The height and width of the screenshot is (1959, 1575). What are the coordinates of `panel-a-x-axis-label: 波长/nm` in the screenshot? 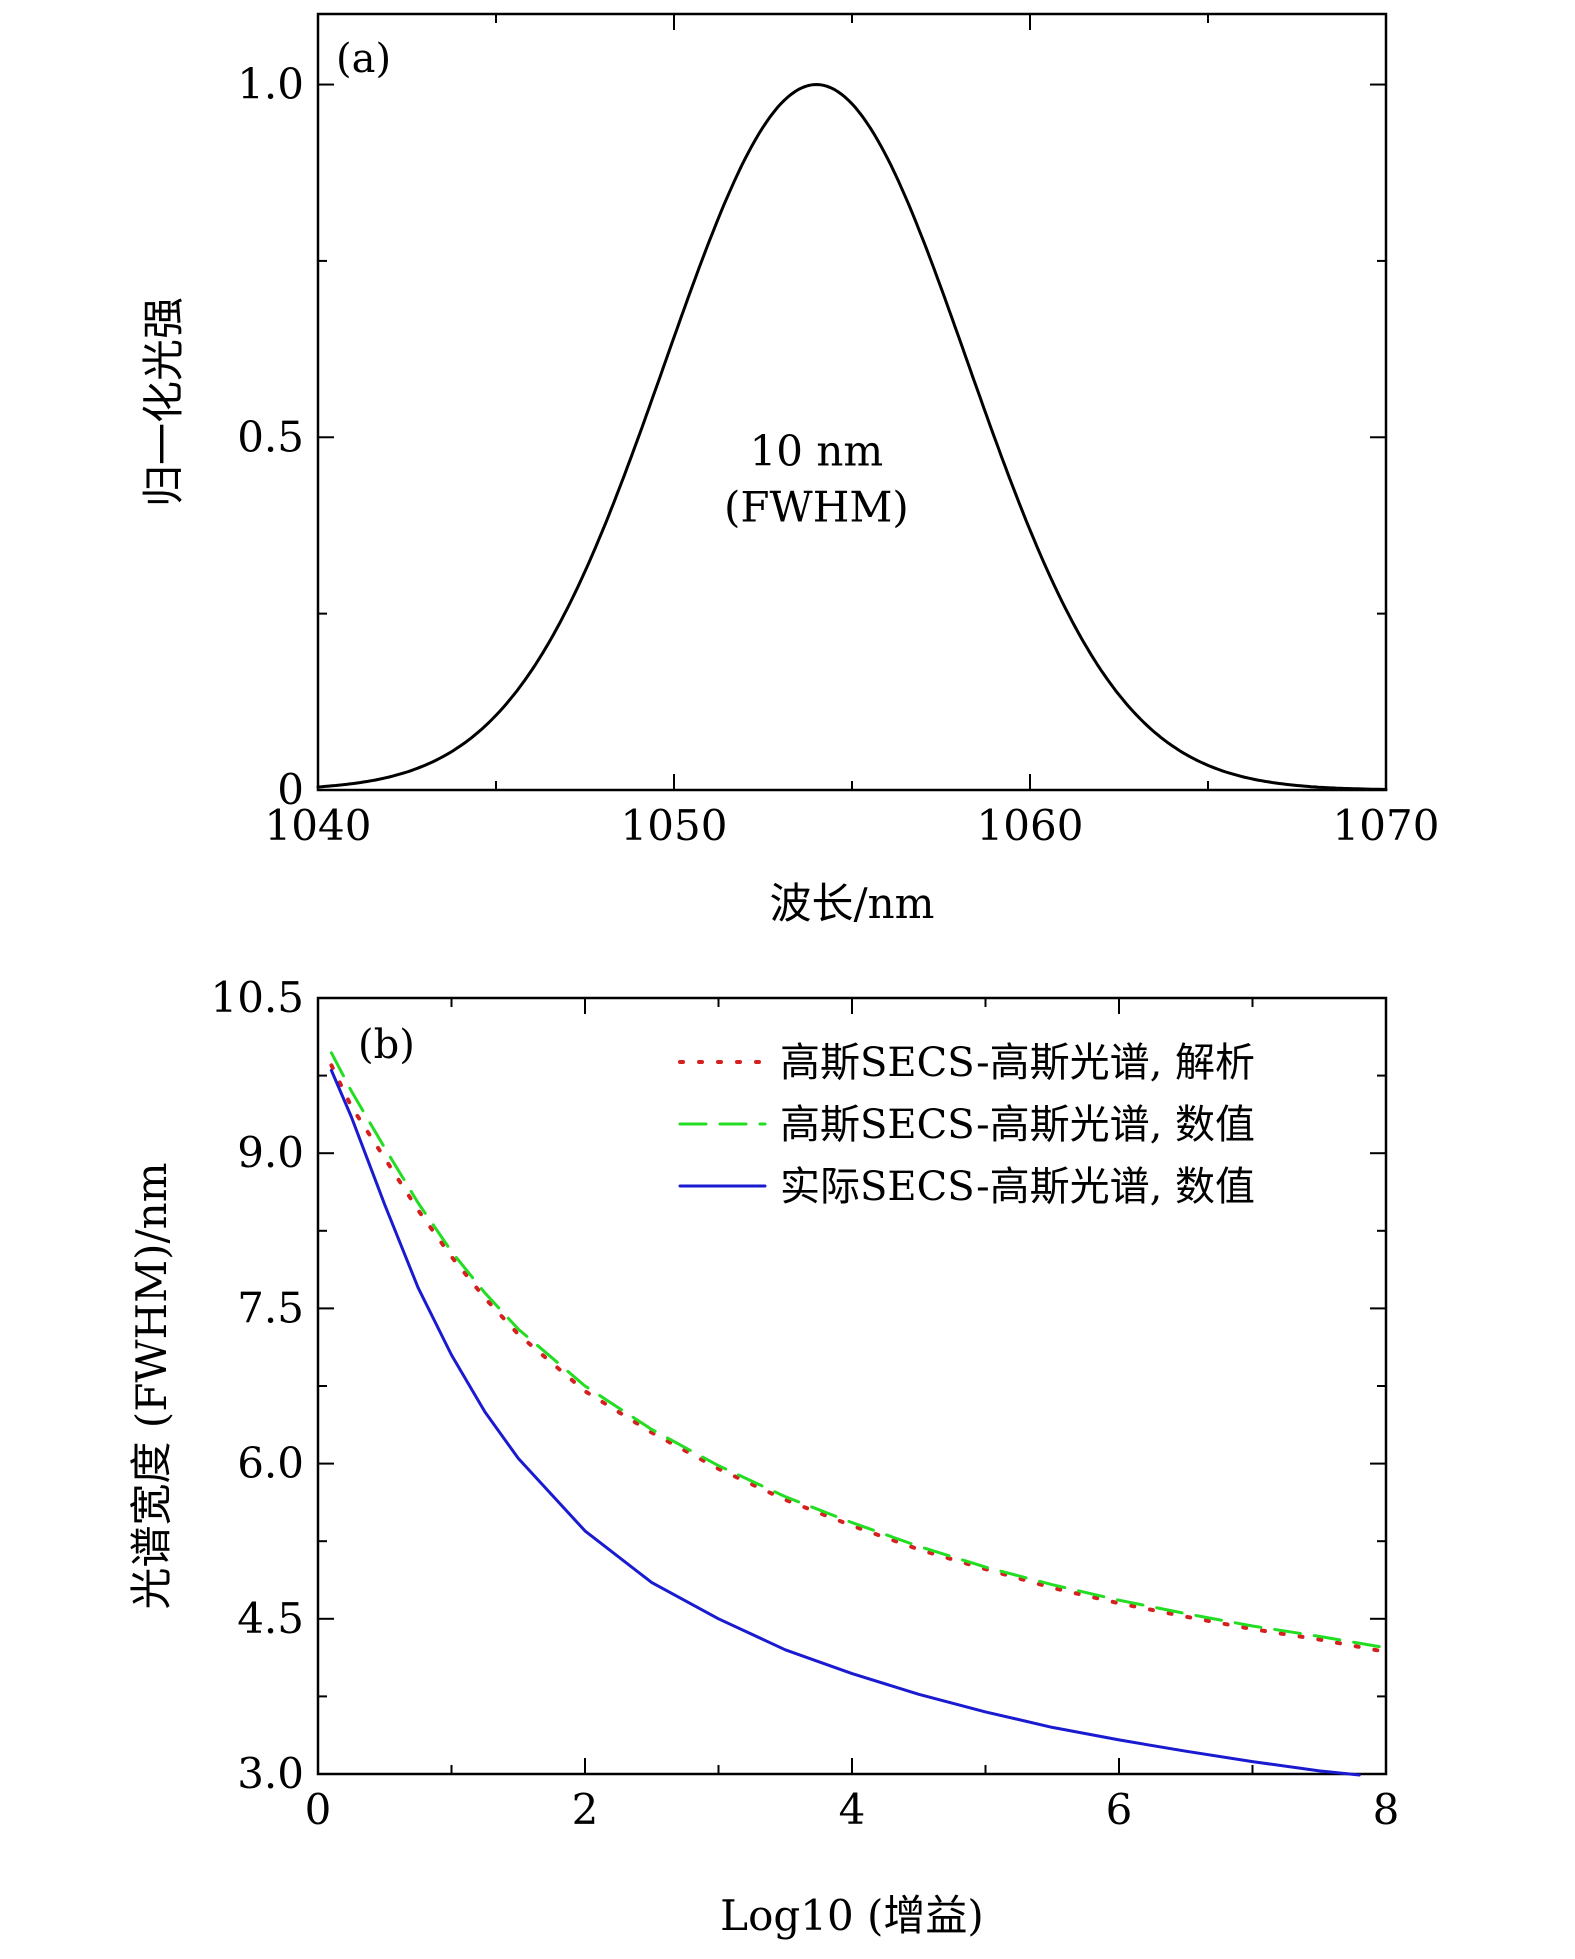 It's located at (851, 903).